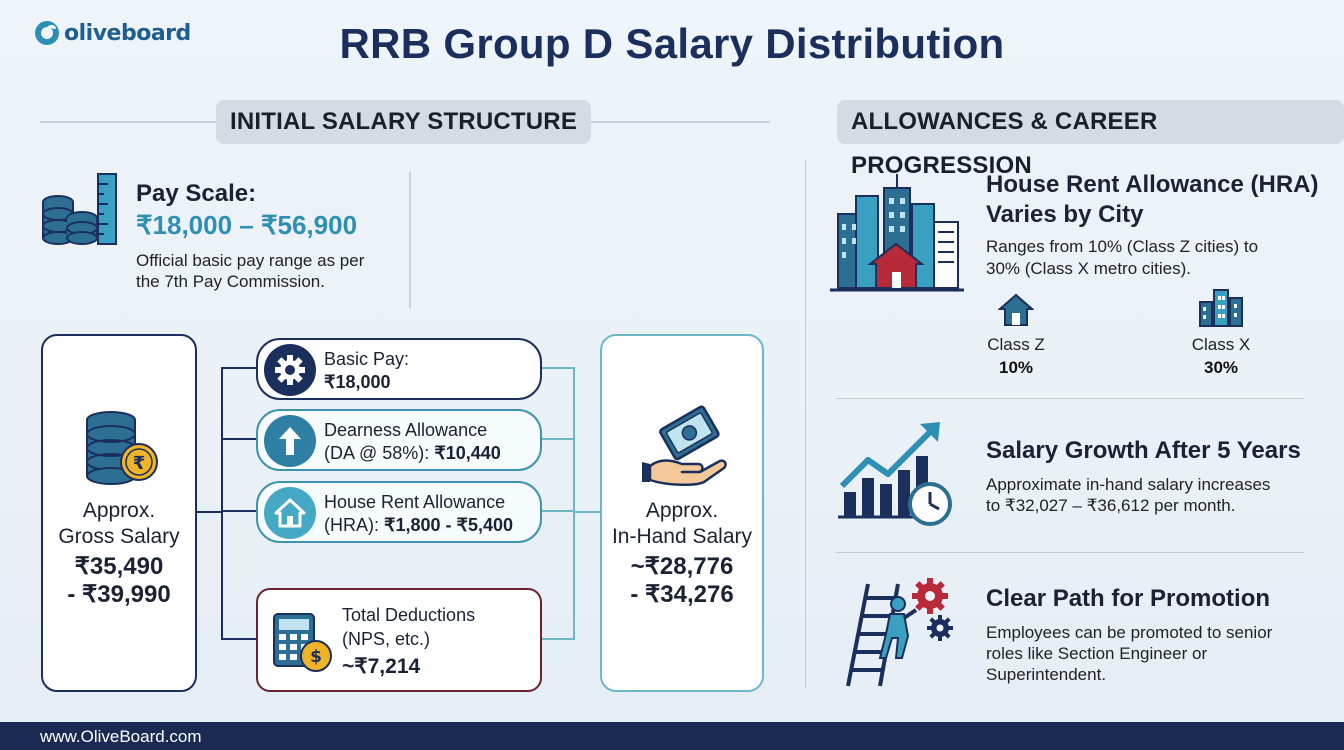  Describe the element at coordinates (1128, 484) in the screenshot. I see `growth-desc-1: Approximate in-hand salary increases` at that location.